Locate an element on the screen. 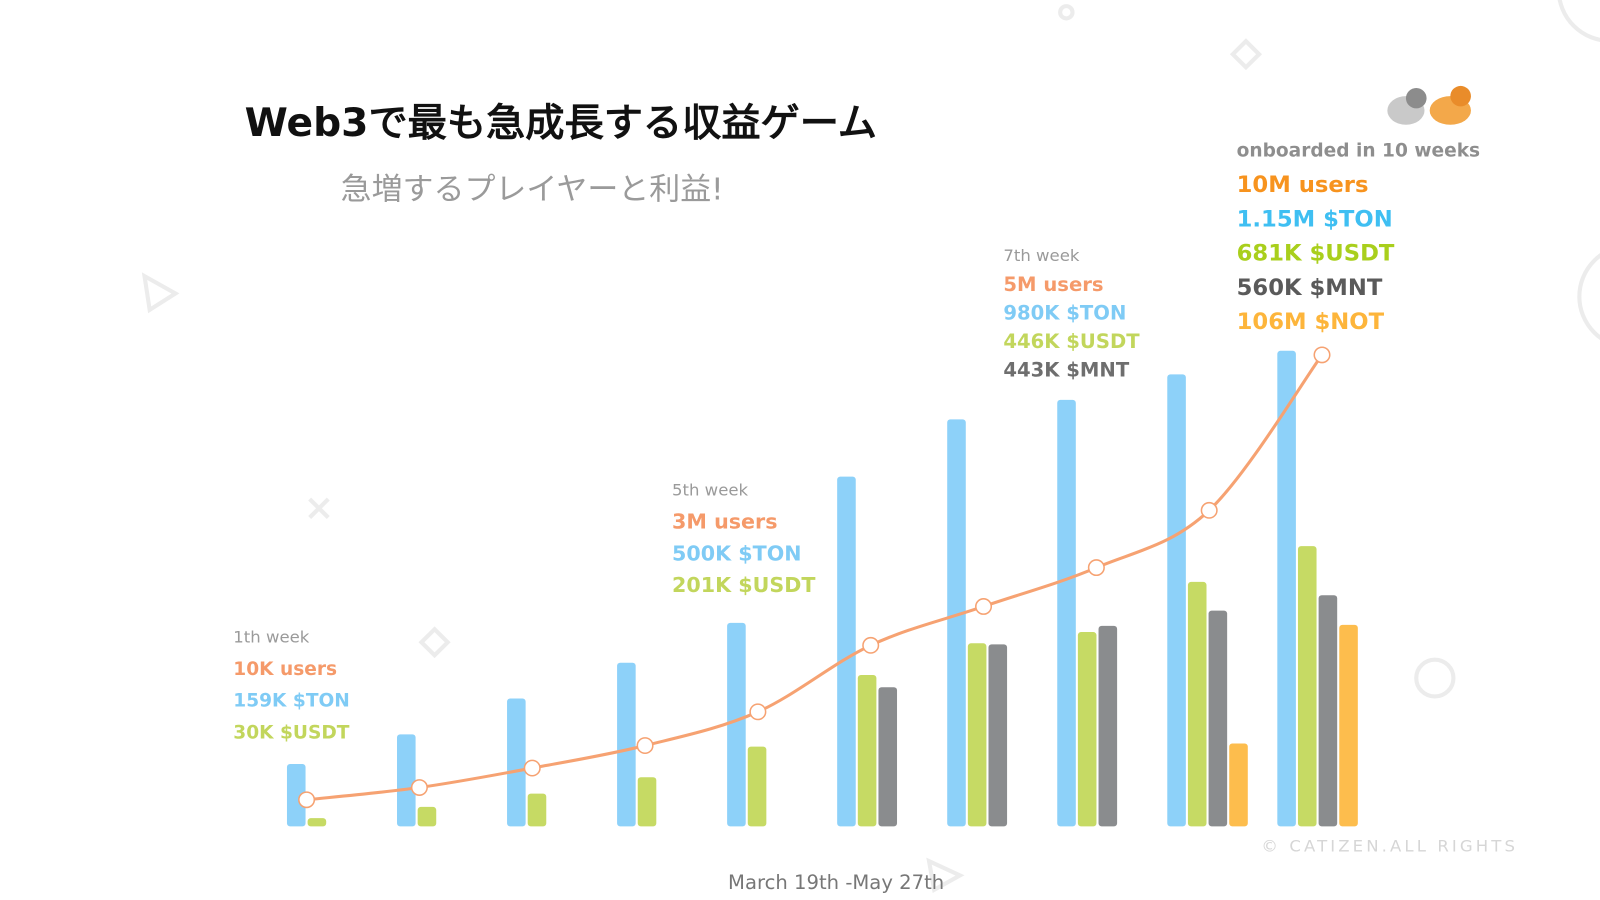  annotation-line: 7th week is located at coordinates (1041, 255).